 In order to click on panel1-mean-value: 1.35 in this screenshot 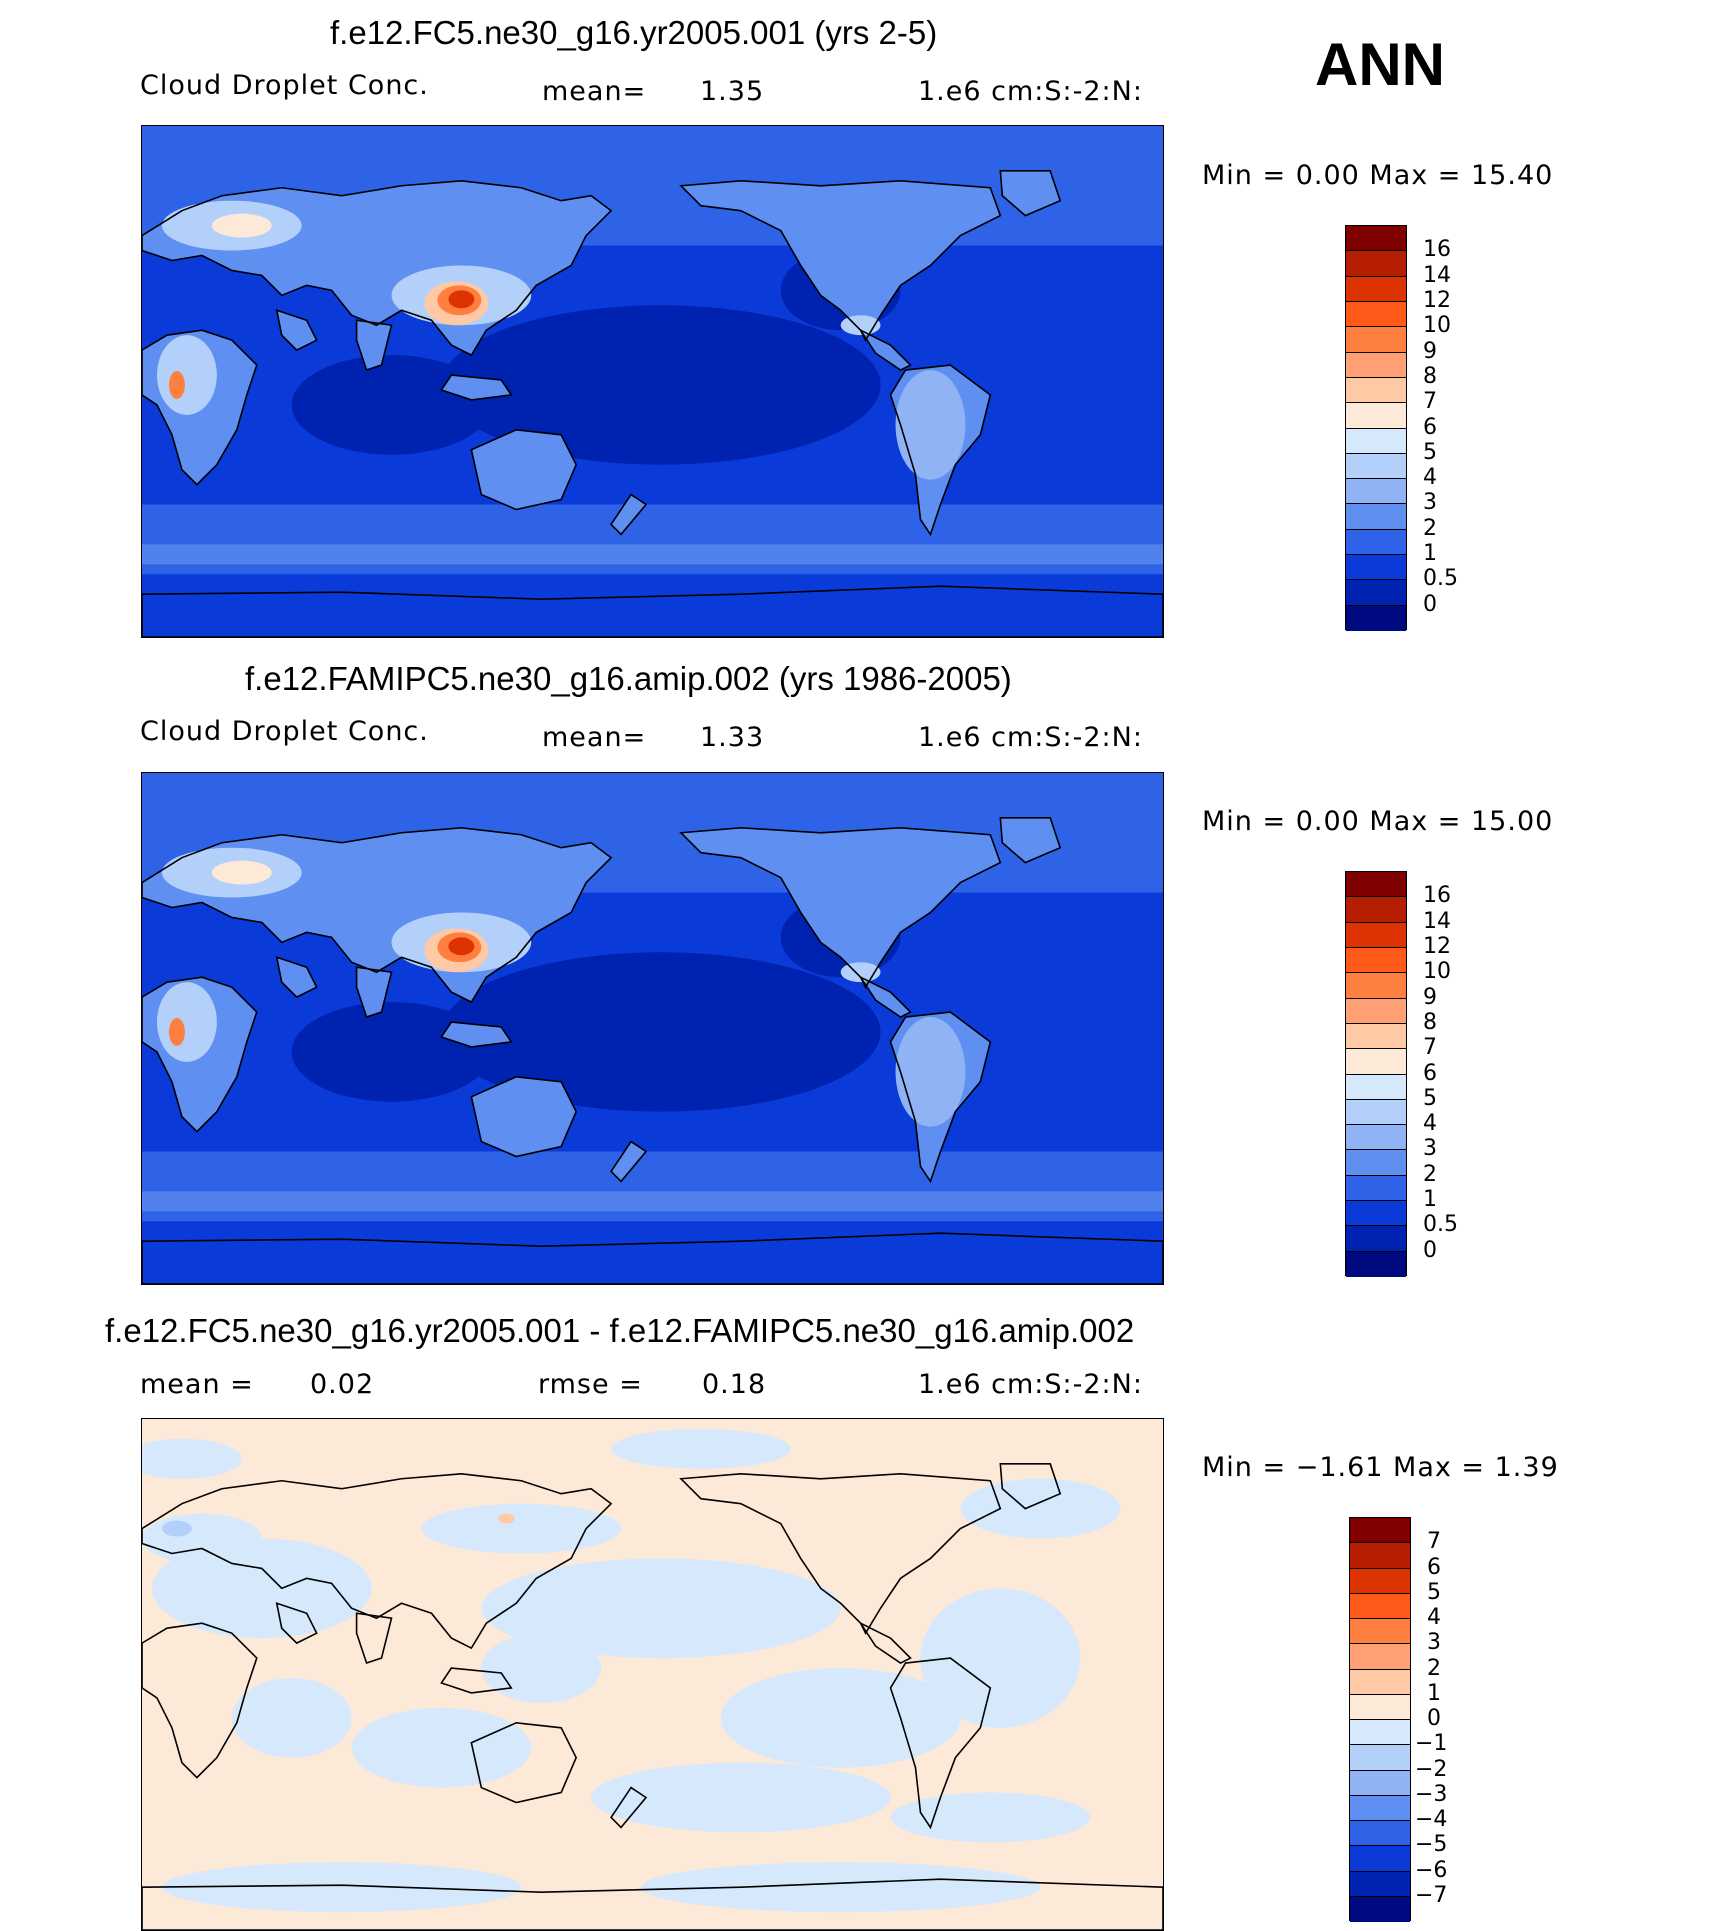, I will do `click(732, 91)`.